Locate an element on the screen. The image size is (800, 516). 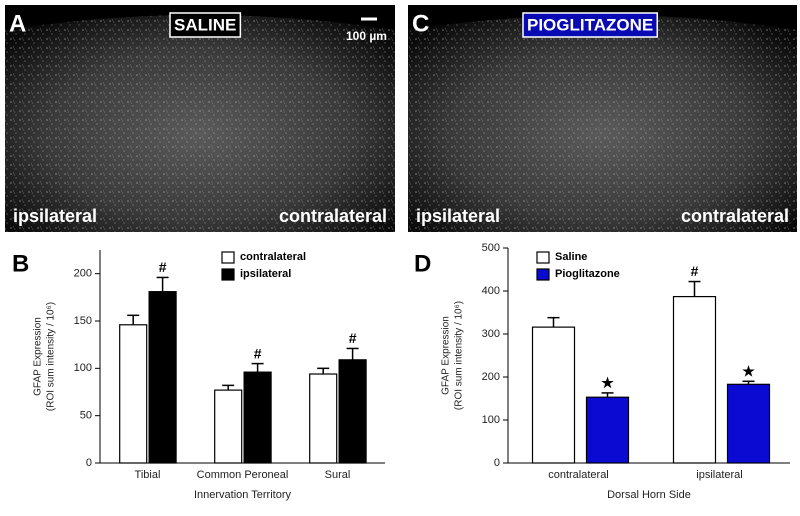
panel-title: SALINE is located at coordinates (205, 24).